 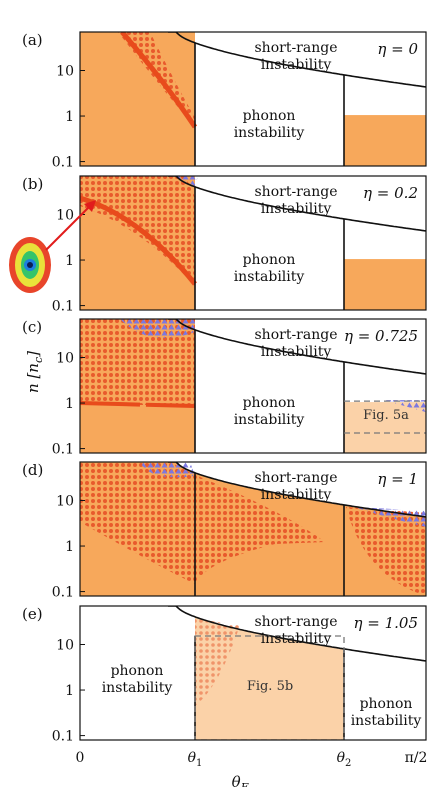 I want to click on panel-label: (c), so click(x=32, y=327).